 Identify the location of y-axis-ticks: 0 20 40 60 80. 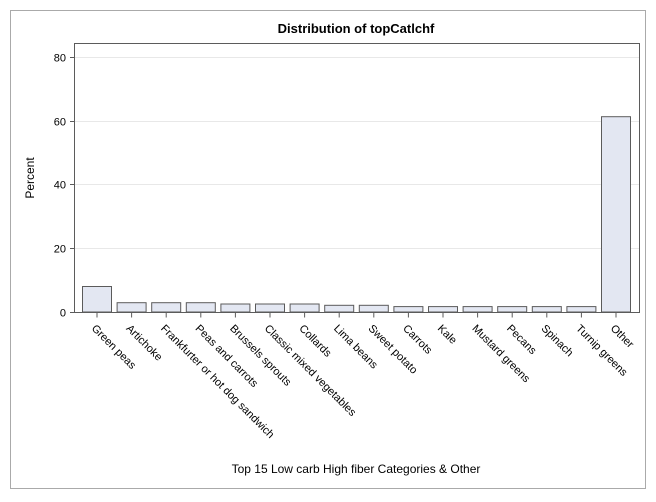
(64, 186).